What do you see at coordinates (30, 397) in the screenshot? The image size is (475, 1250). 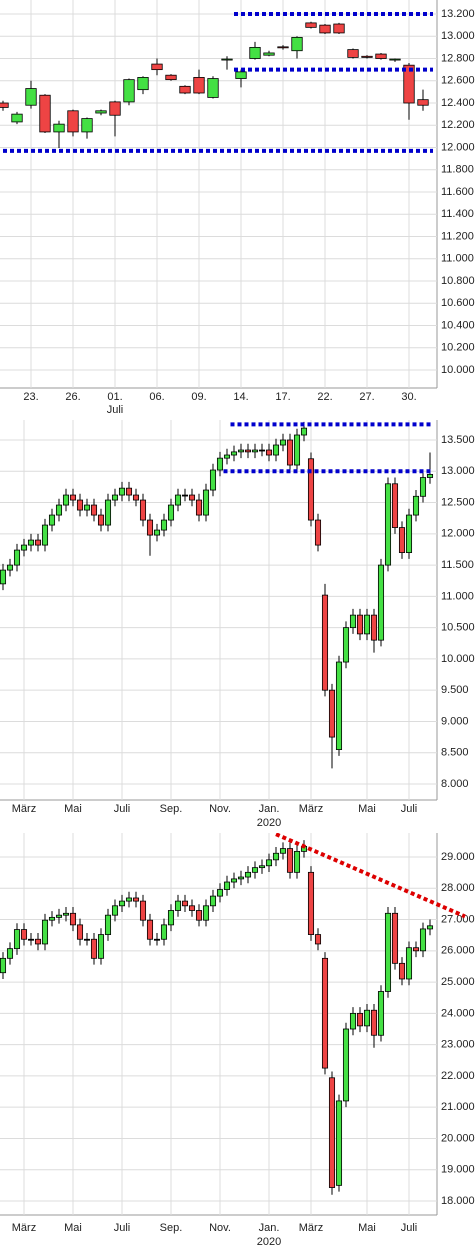 I see `x-tick-label: 23.` at bounding box center [30, 397].